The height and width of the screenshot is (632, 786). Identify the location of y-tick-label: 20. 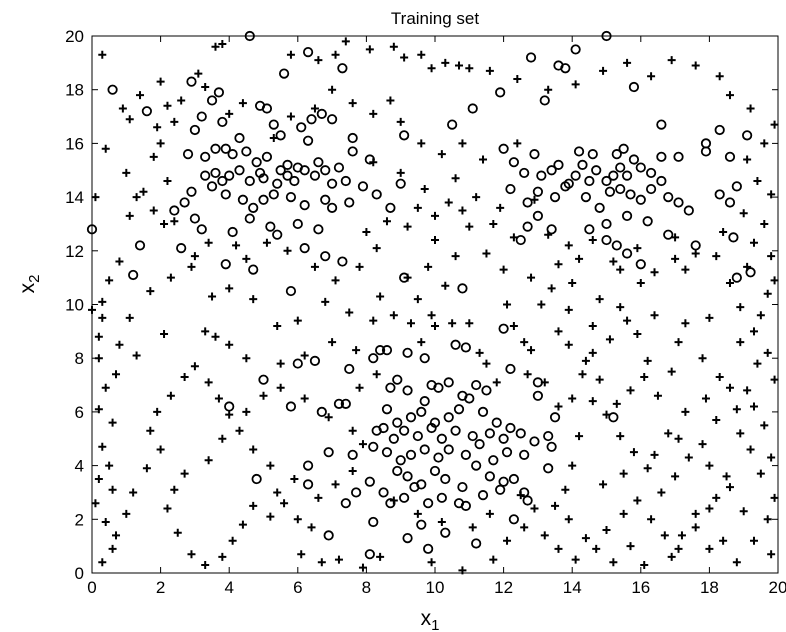
(74, 36).